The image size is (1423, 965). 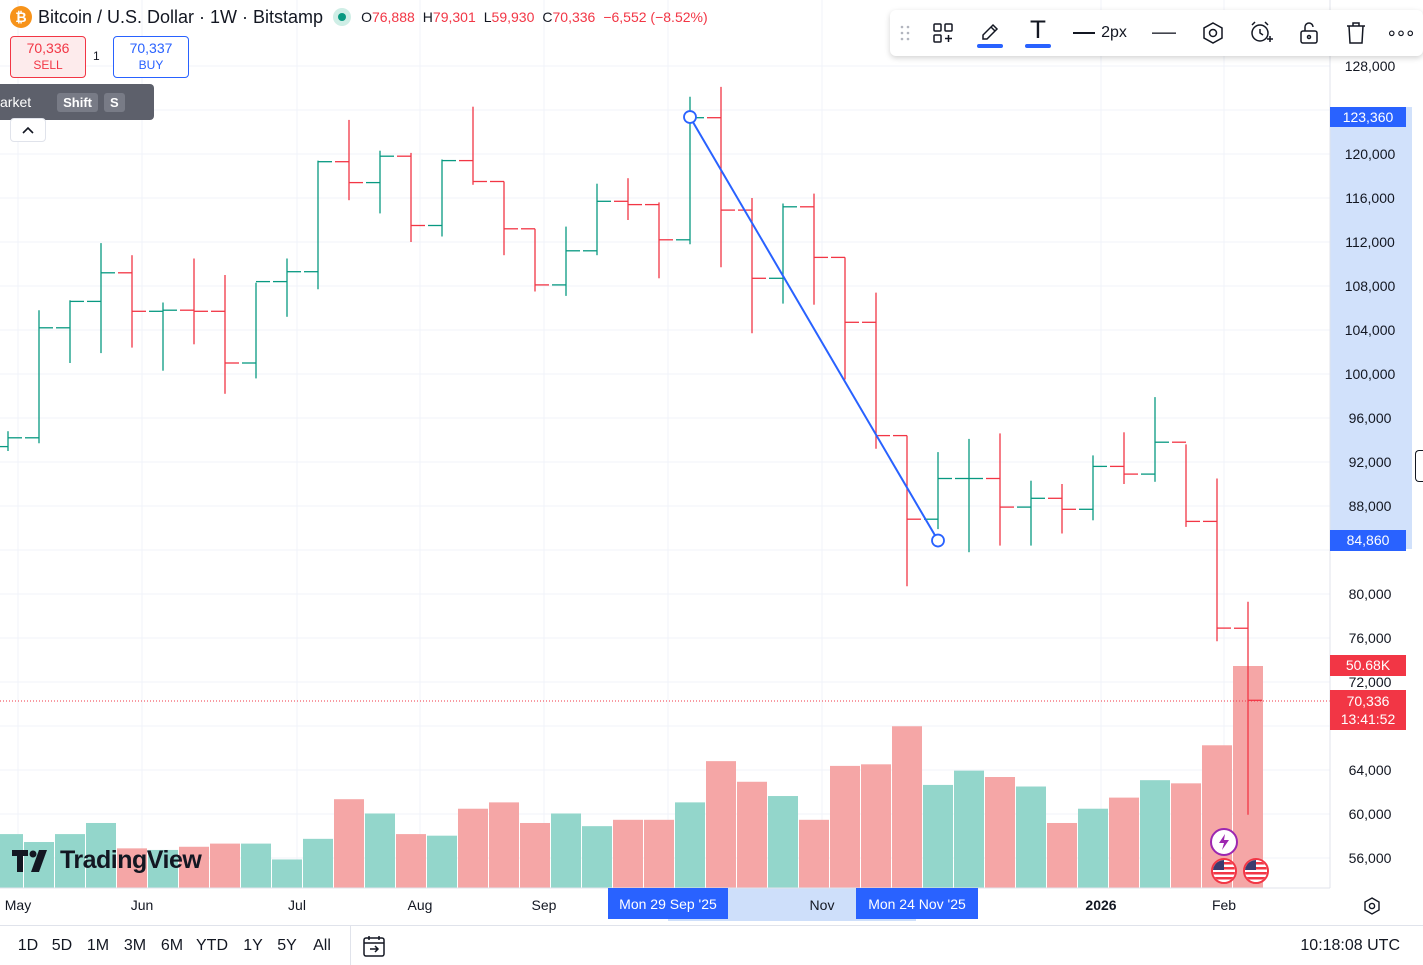 I want to click on range-5y: 5Y, so click(x=287, y=945).